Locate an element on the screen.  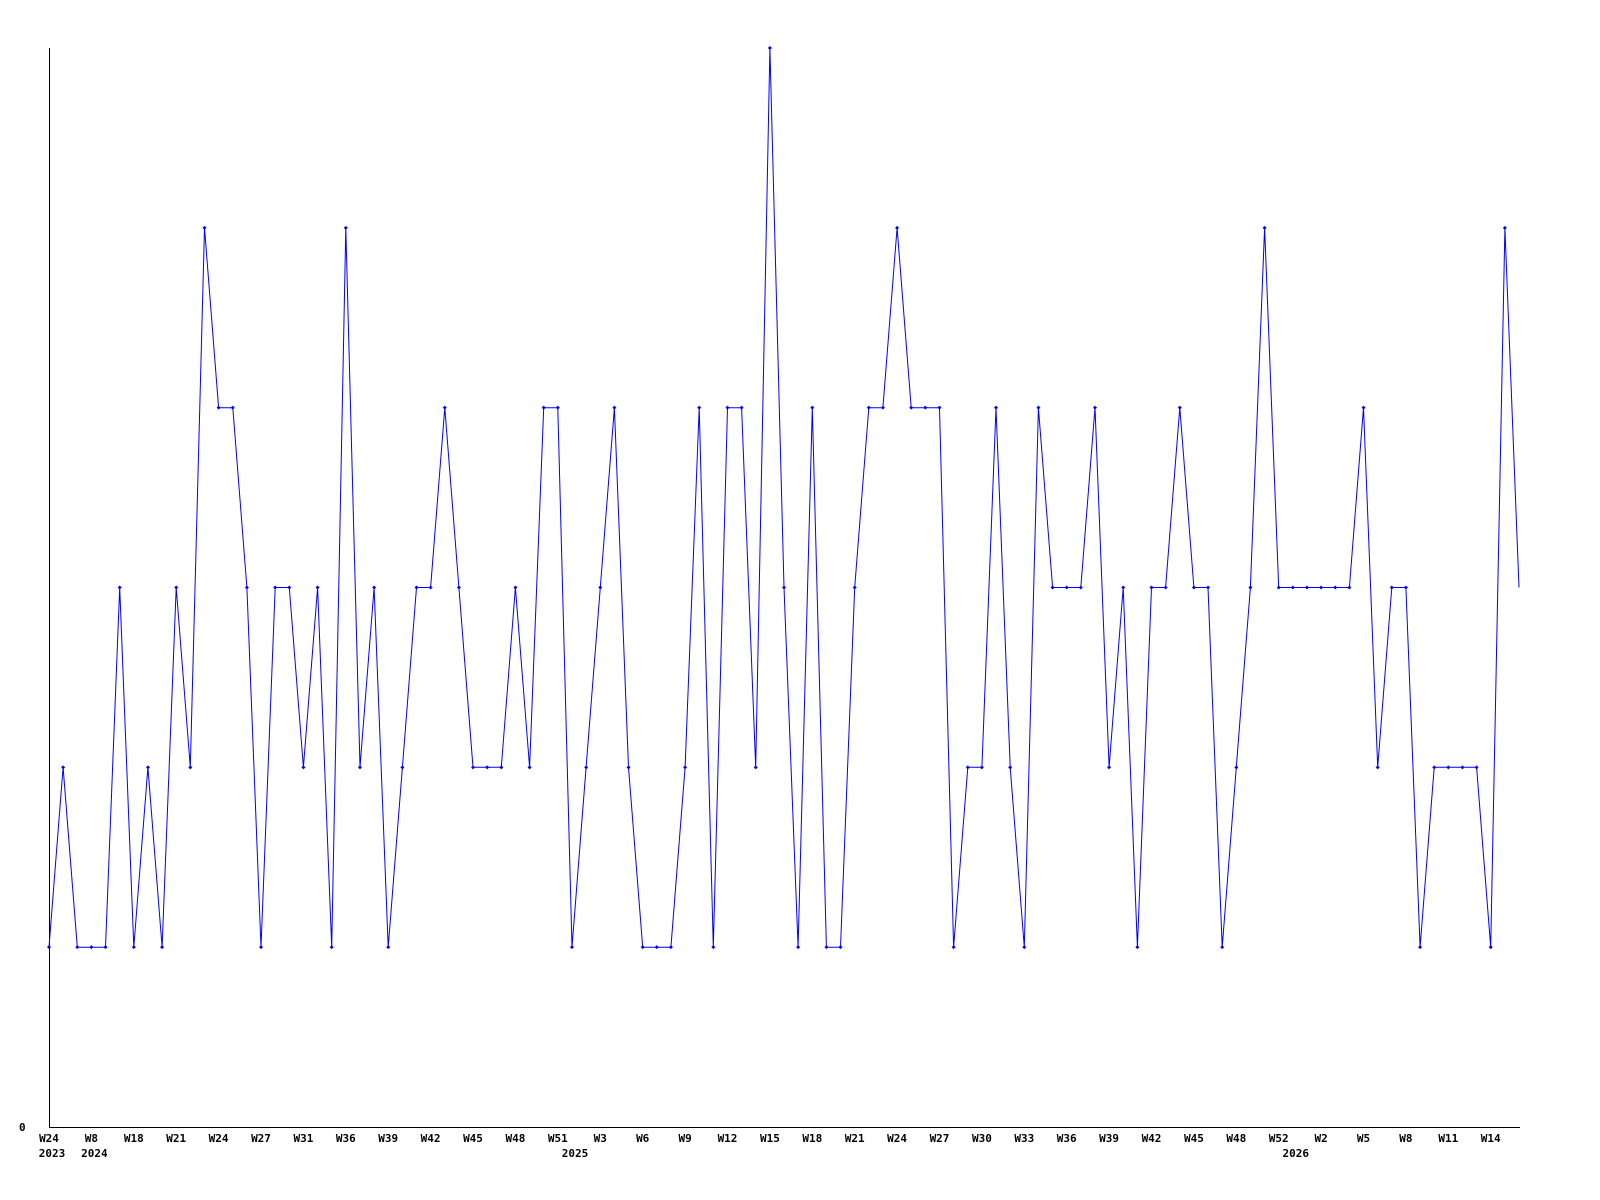
x-tick-label: W39 is located at coordinates (1109, 1138).